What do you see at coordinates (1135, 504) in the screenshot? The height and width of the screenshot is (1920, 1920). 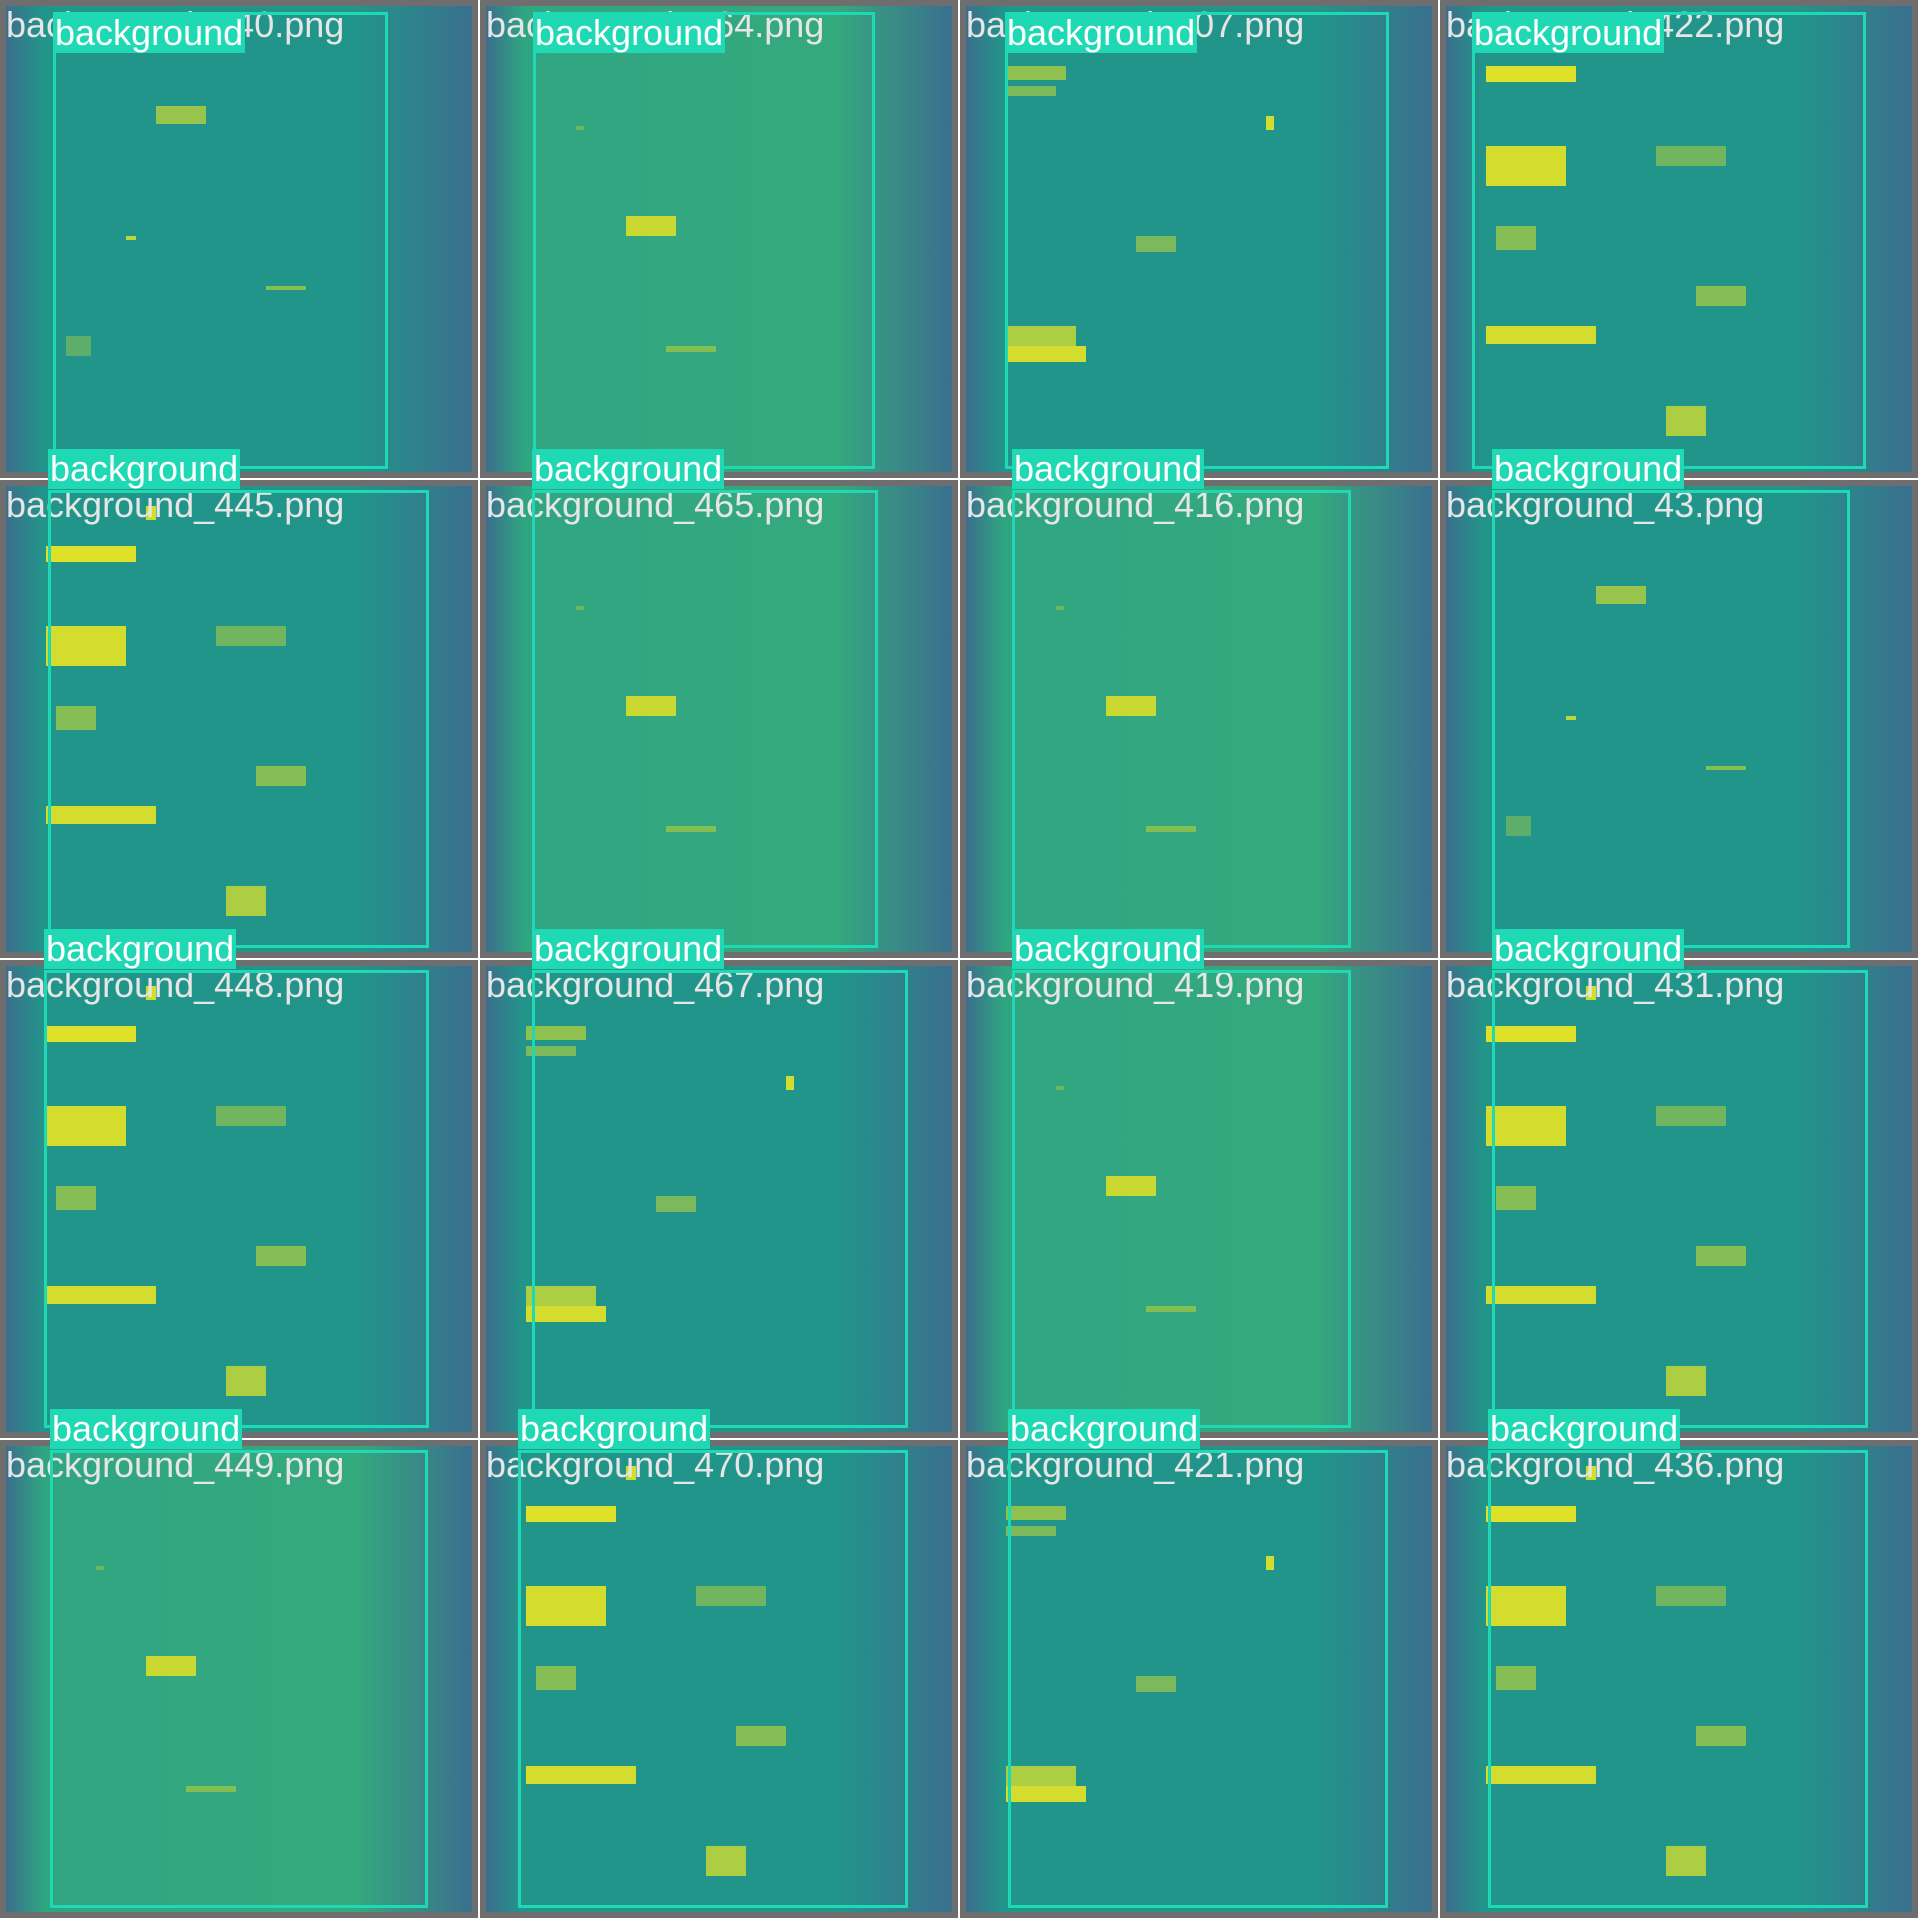 I see `filename-label: background_416.png` at bounding box center [1135, 504].